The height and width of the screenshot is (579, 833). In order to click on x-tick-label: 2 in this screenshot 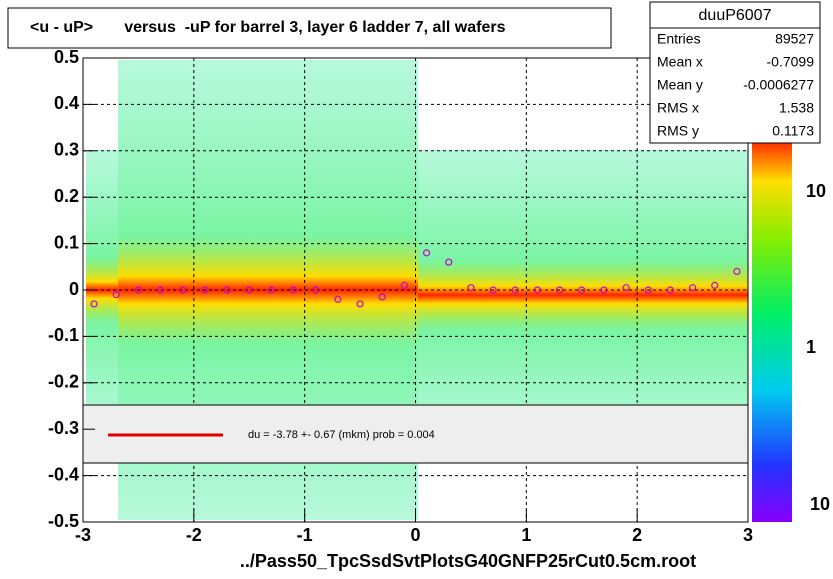, I will do `click(637, 535)`.